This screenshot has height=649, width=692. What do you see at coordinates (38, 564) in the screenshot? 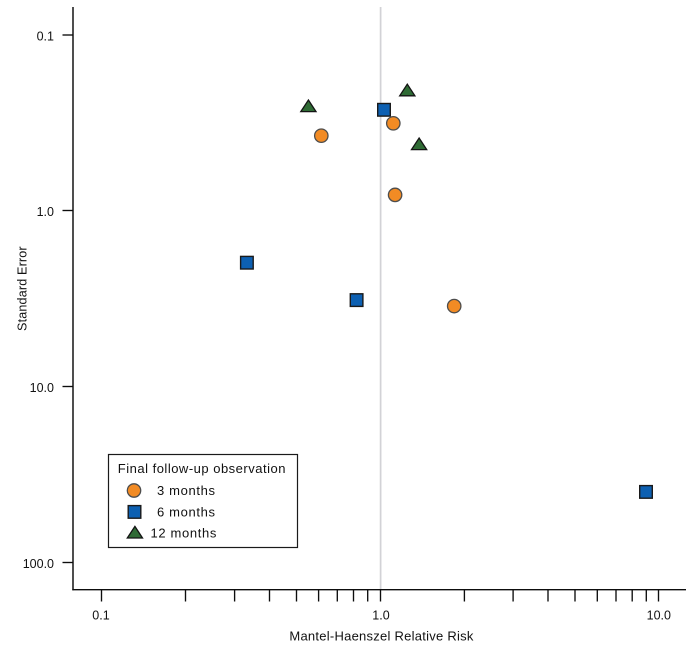
I see `svg-text: 100.0` at bounding box center [38, 564].